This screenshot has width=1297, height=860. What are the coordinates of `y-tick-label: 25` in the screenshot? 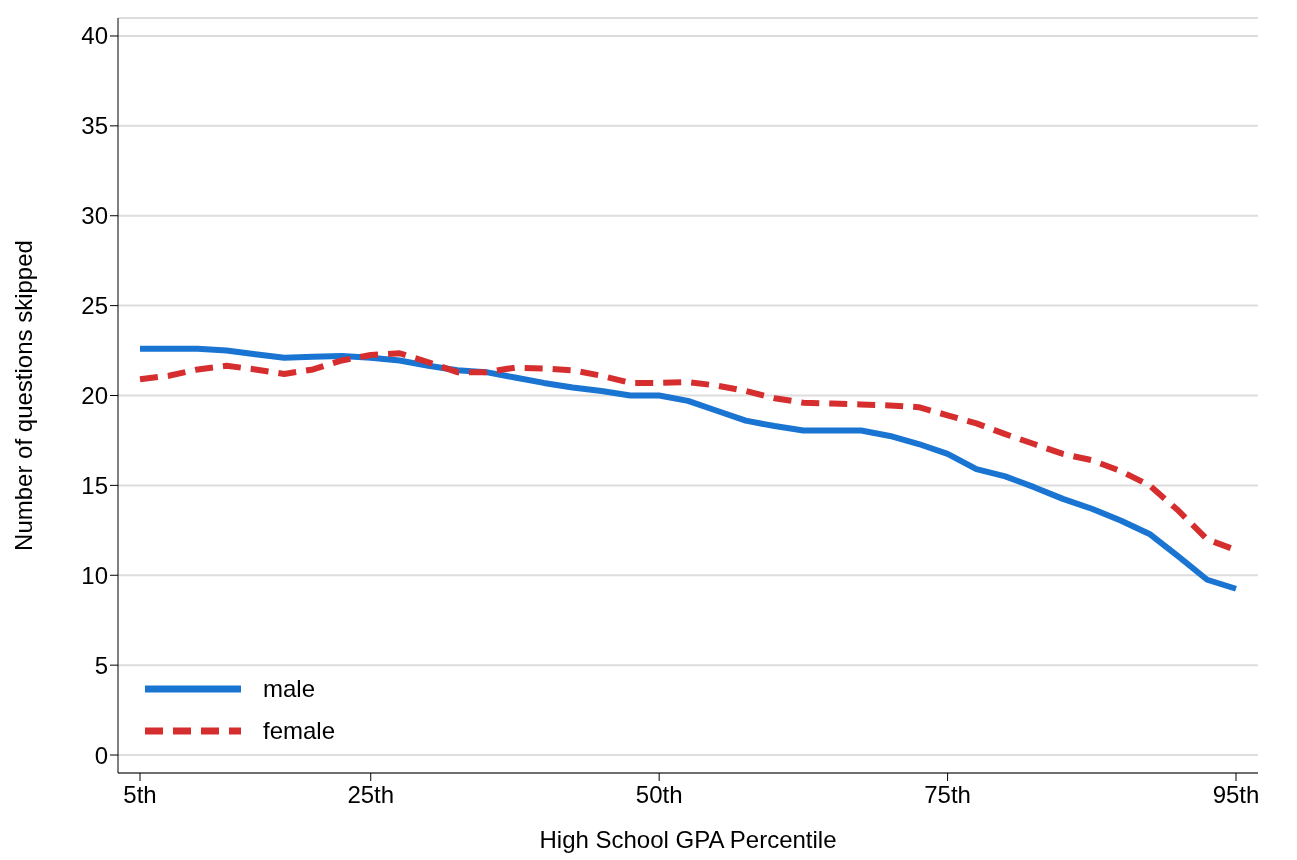 It's located at (94, 306).